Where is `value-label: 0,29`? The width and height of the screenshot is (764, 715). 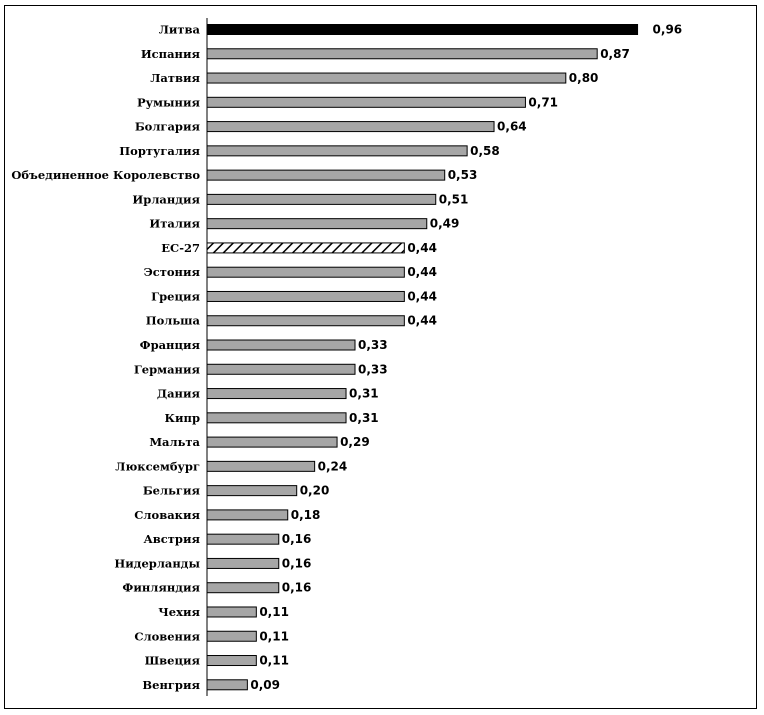 value-label: 0,29 is located at coordinates (355, 442).